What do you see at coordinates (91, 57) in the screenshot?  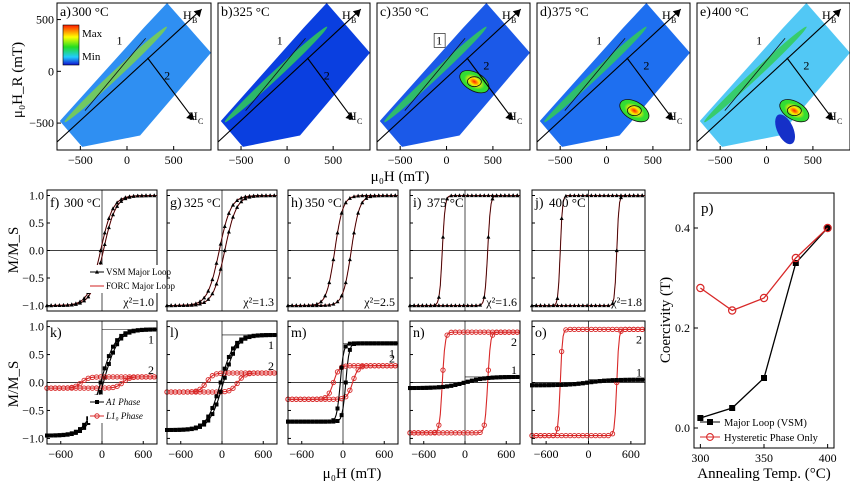 I see `colorbar-min-label: Min` at bounding box center [91, 57].